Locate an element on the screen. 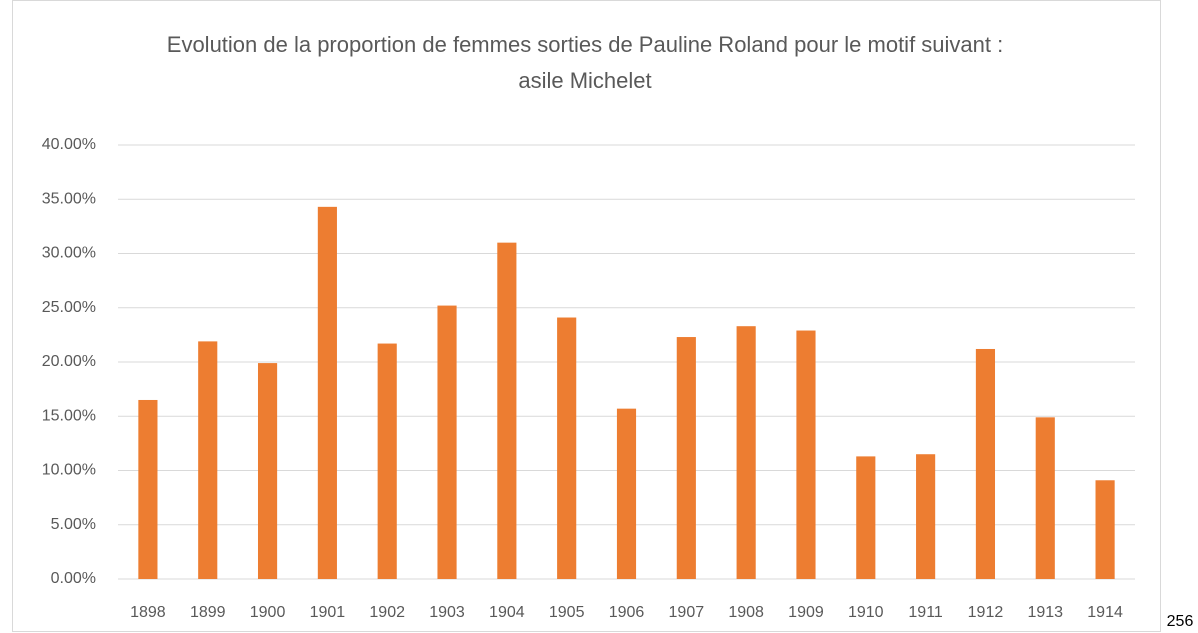  x-tick-label: 1911 is located at coordinates (925, 612).